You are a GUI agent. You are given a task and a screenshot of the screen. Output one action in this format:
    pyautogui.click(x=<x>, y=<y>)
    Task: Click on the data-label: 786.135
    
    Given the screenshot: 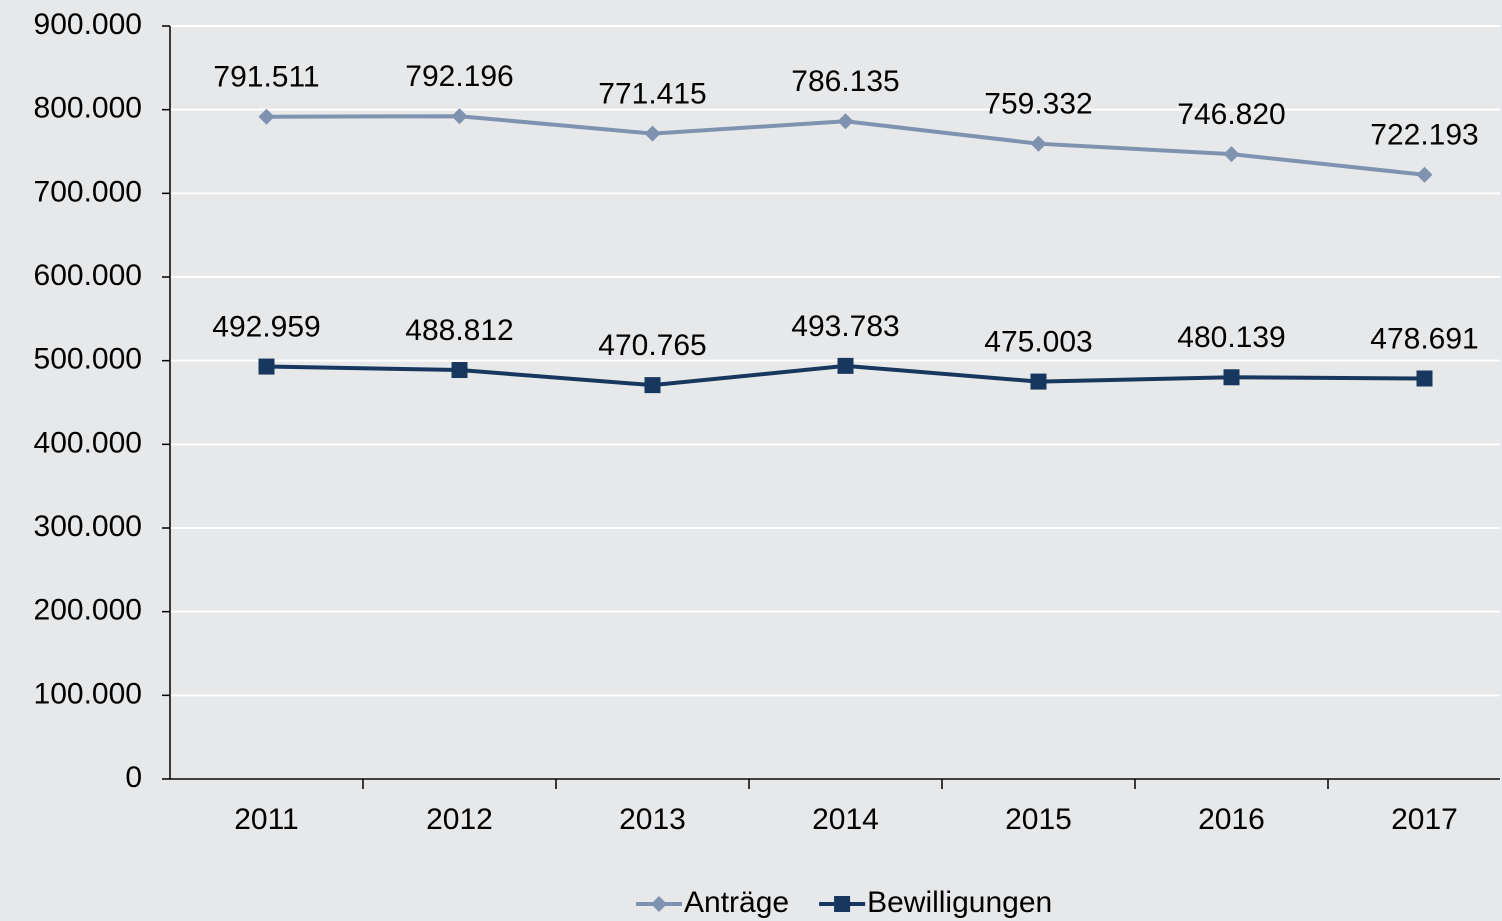 What is the action you would take?
    pyautogui.click(x=845, y=81)
    